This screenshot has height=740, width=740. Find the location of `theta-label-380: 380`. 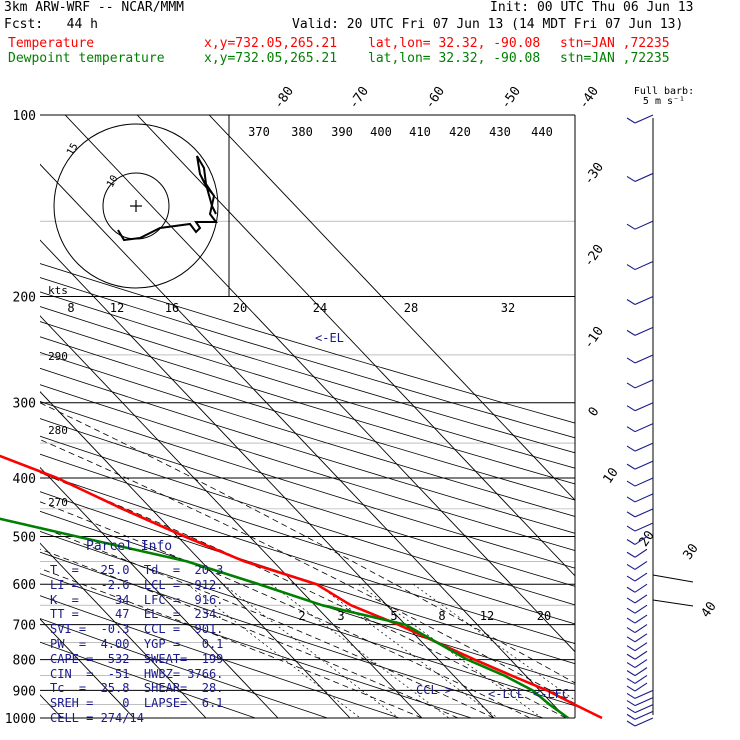

theta-label-380: 380 is located at coordinates (302, 132).